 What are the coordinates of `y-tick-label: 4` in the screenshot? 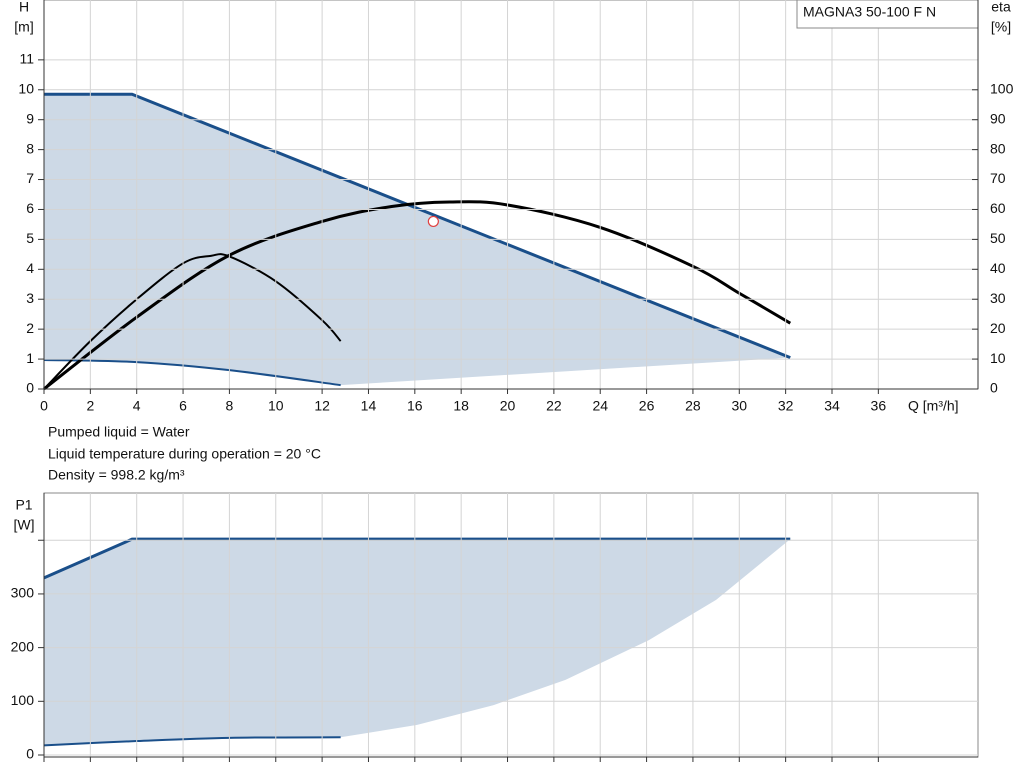 It's located at (30, 268).